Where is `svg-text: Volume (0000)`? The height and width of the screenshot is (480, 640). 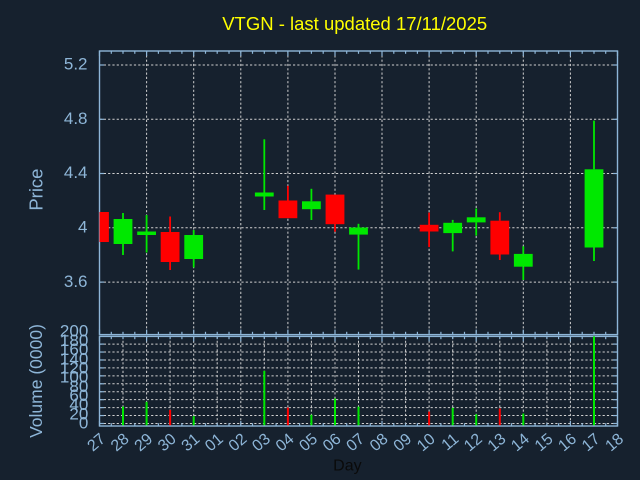
svg-text: Volume (0000) is located at coordinates (36, 381).